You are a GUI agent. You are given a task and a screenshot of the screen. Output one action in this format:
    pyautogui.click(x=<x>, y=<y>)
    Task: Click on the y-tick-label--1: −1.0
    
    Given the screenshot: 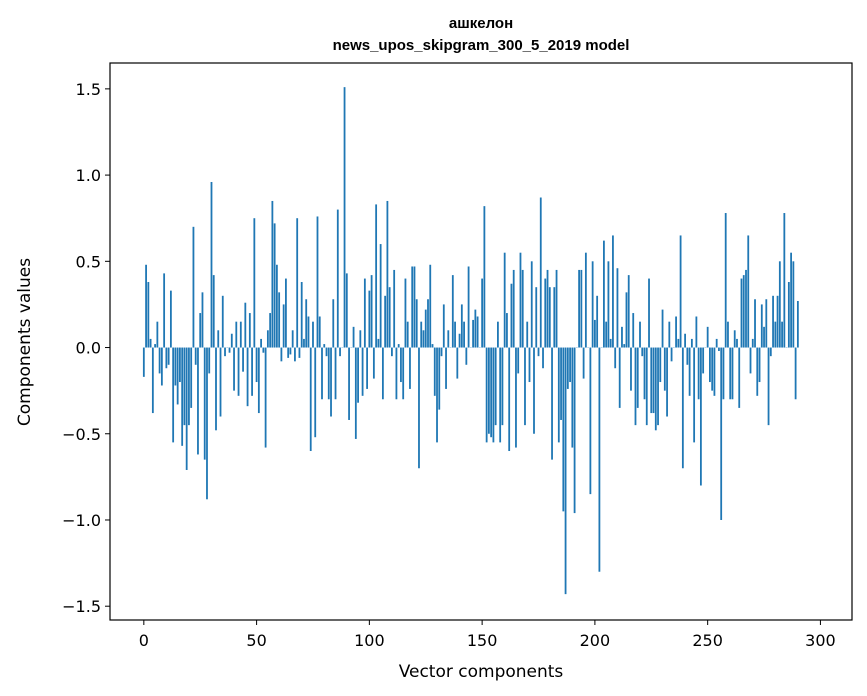 What is the action you would take?
    pyautogui.click(x=81, y=520)
    